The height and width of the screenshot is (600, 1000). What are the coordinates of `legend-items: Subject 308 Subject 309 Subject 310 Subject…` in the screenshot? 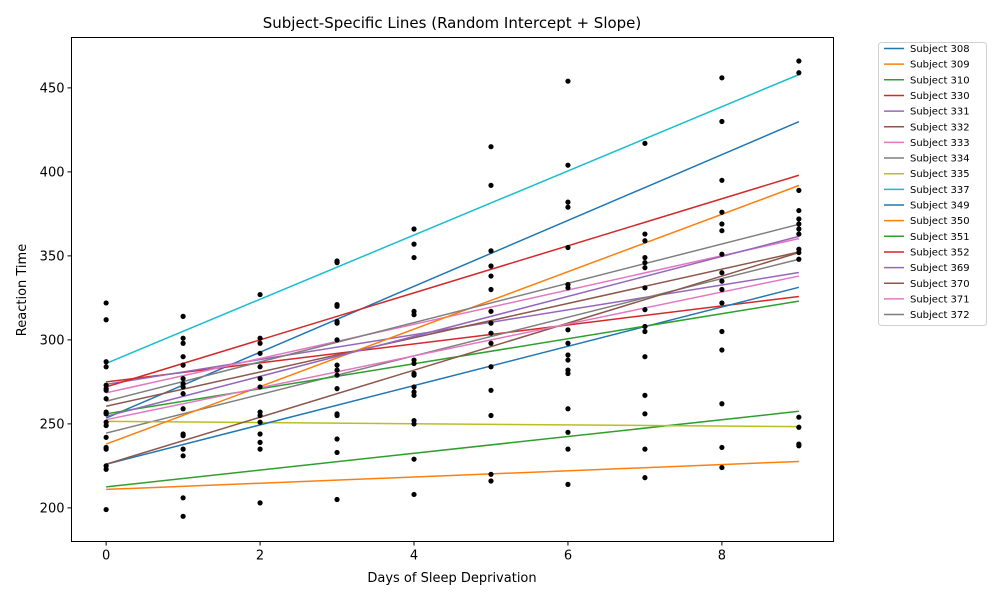 It's located at (927, 182).